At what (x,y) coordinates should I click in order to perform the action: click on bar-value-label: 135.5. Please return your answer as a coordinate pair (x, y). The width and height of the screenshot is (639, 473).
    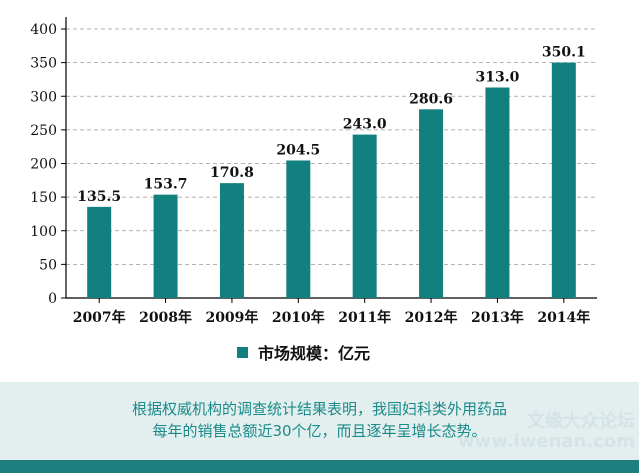
    Looking at the image, I should click on (99, 197).